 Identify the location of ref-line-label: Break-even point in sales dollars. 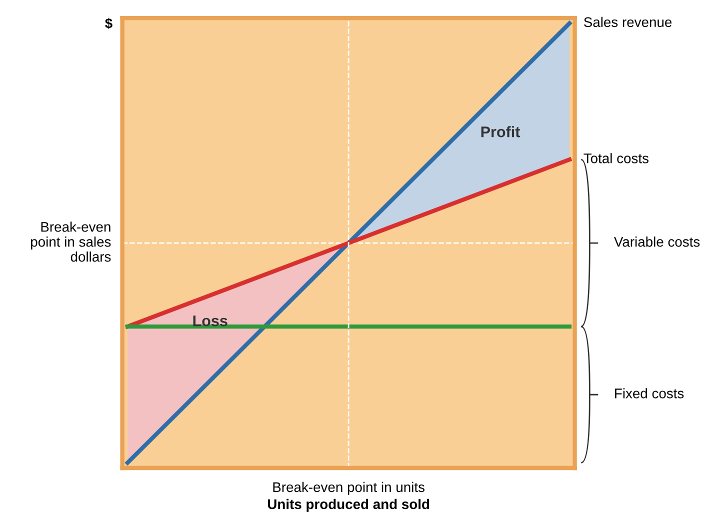
(71, 242).